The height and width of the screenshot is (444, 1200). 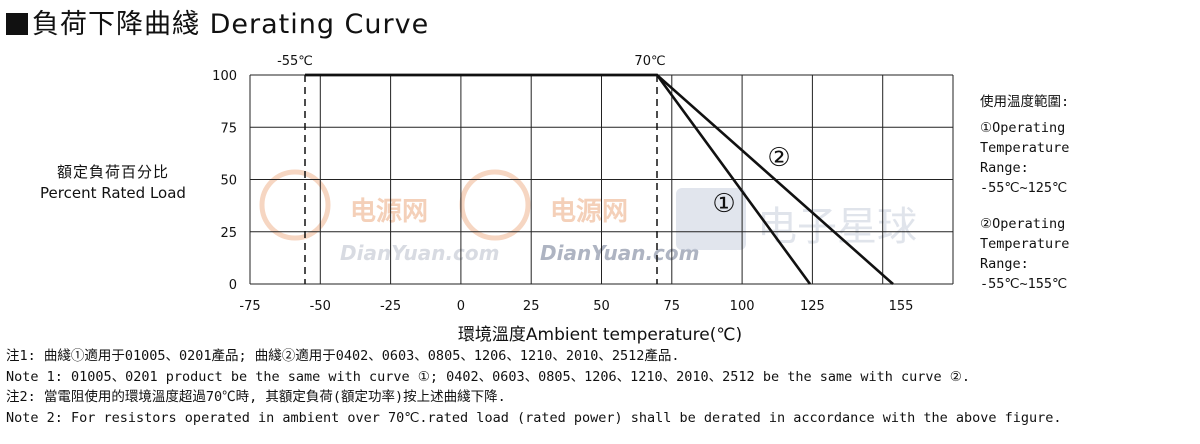 I want to click on x-tick-label: 0, so click(x=461, y=306).